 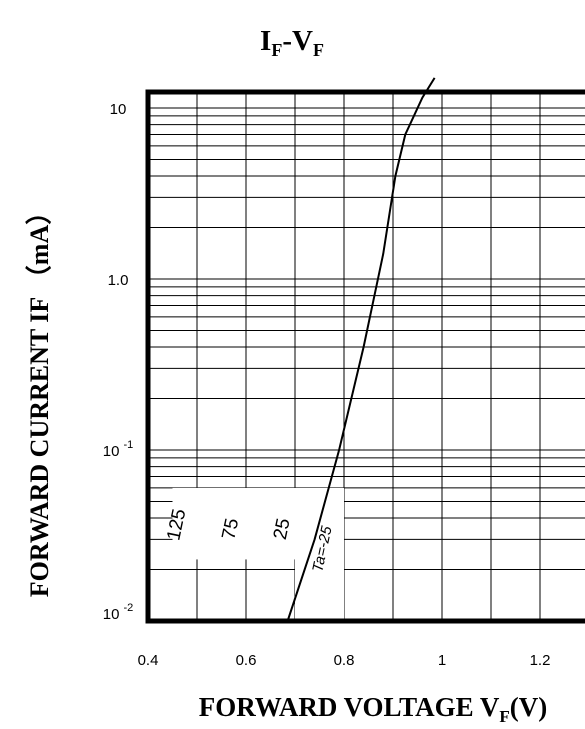 I want to click on x-tick-label: 1.2, so click(x=540, y=660).